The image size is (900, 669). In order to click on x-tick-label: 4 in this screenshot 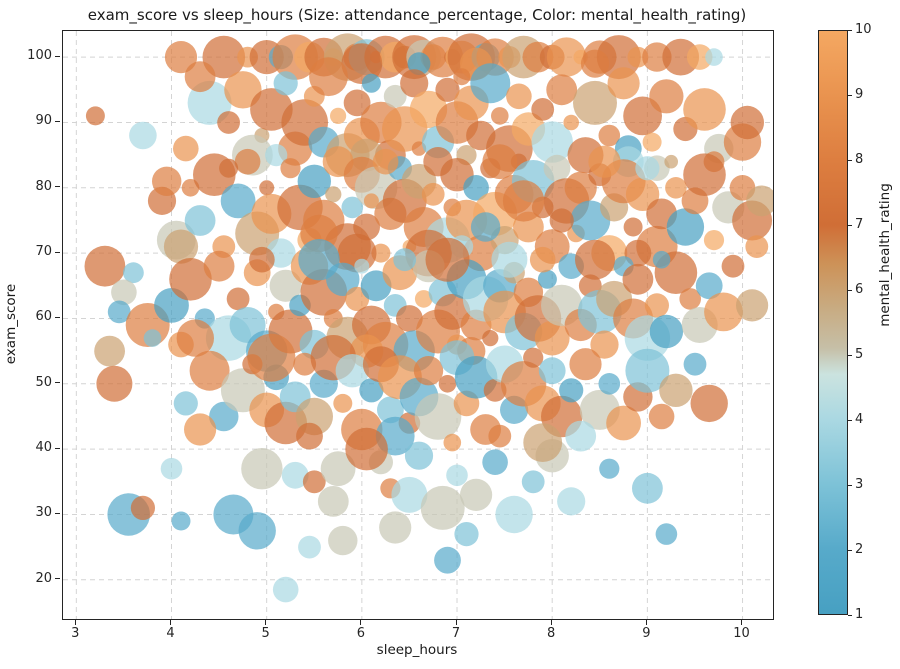, I will do `click(170, 633)`.